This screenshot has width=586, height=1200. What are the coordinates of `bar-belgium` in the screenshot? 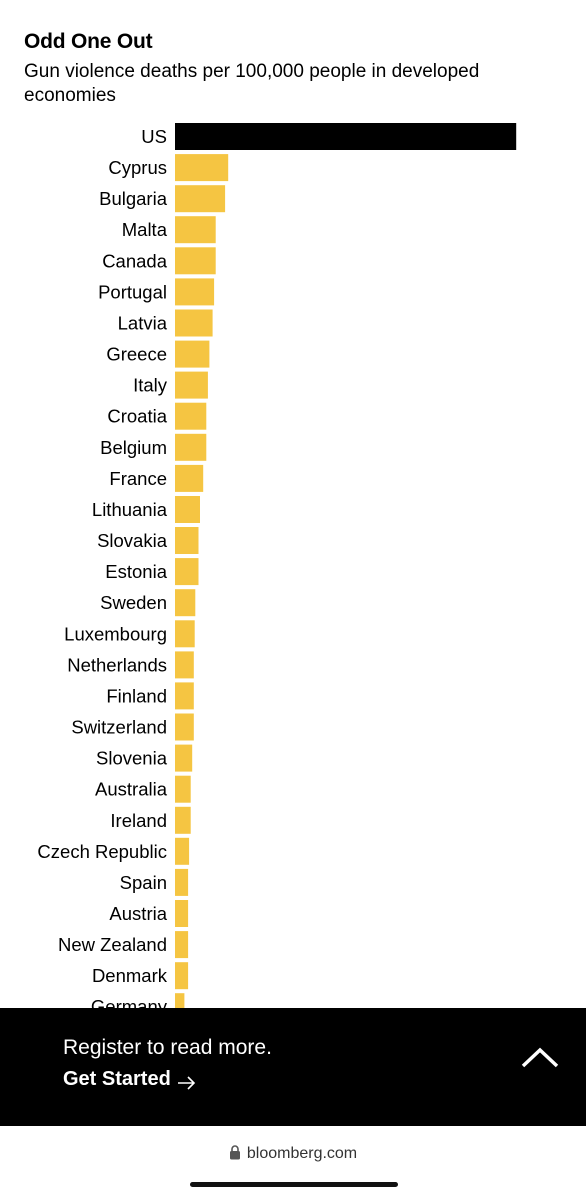 It's located at (191, 447).